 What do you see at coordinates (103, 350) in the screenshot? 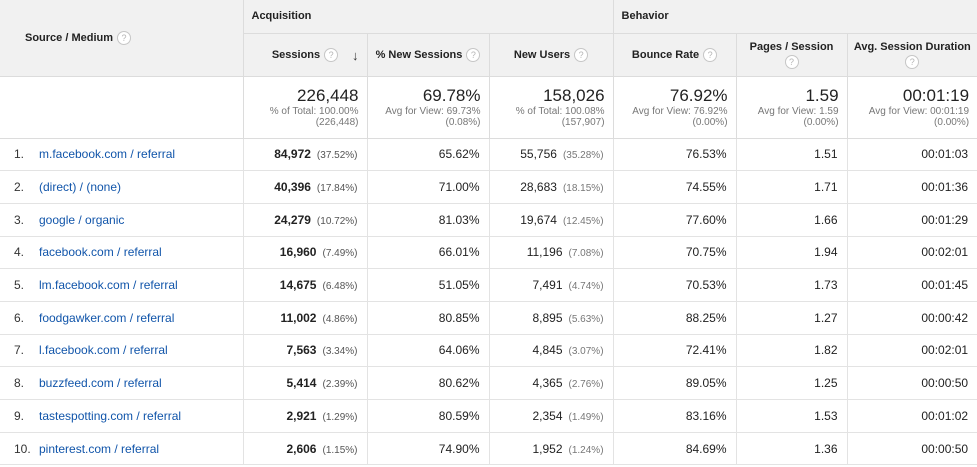
I see `source-medium-link: l.facebook.com / referral` at bounding box center [103, 350].